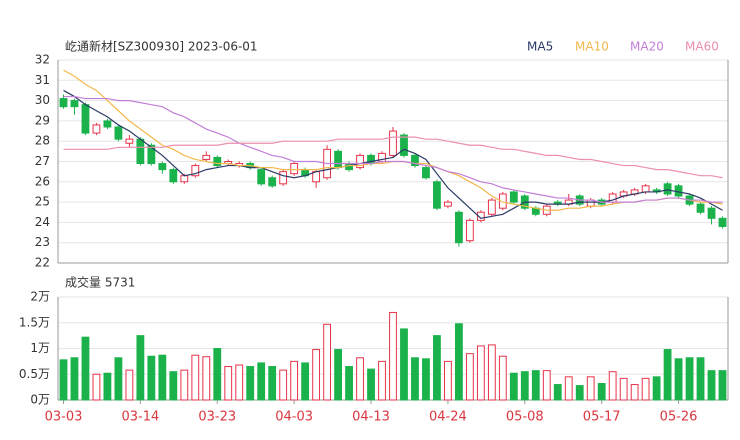 This screenshot has height=440, width=740. What do you see at coordinates (40, 297) in the screenshot?
I see `y-tick-label: 2万` at bounding box center [40, 297].